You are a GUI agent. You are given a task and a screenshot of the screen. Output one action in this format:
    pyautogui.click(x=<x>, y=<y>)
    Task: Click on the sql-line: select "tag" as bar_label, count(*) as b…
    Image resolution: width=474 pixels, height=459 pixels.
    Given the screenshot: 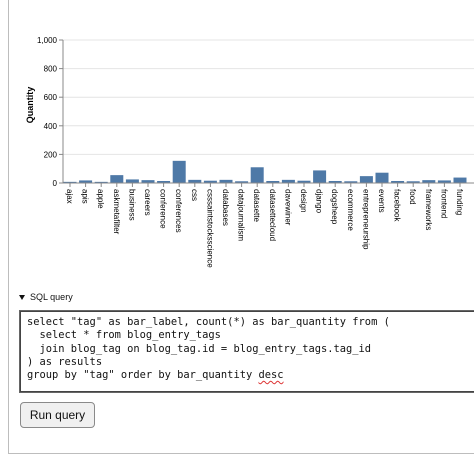 What is the action you would take?
    pyautogui.click(x=208, y=322)
    